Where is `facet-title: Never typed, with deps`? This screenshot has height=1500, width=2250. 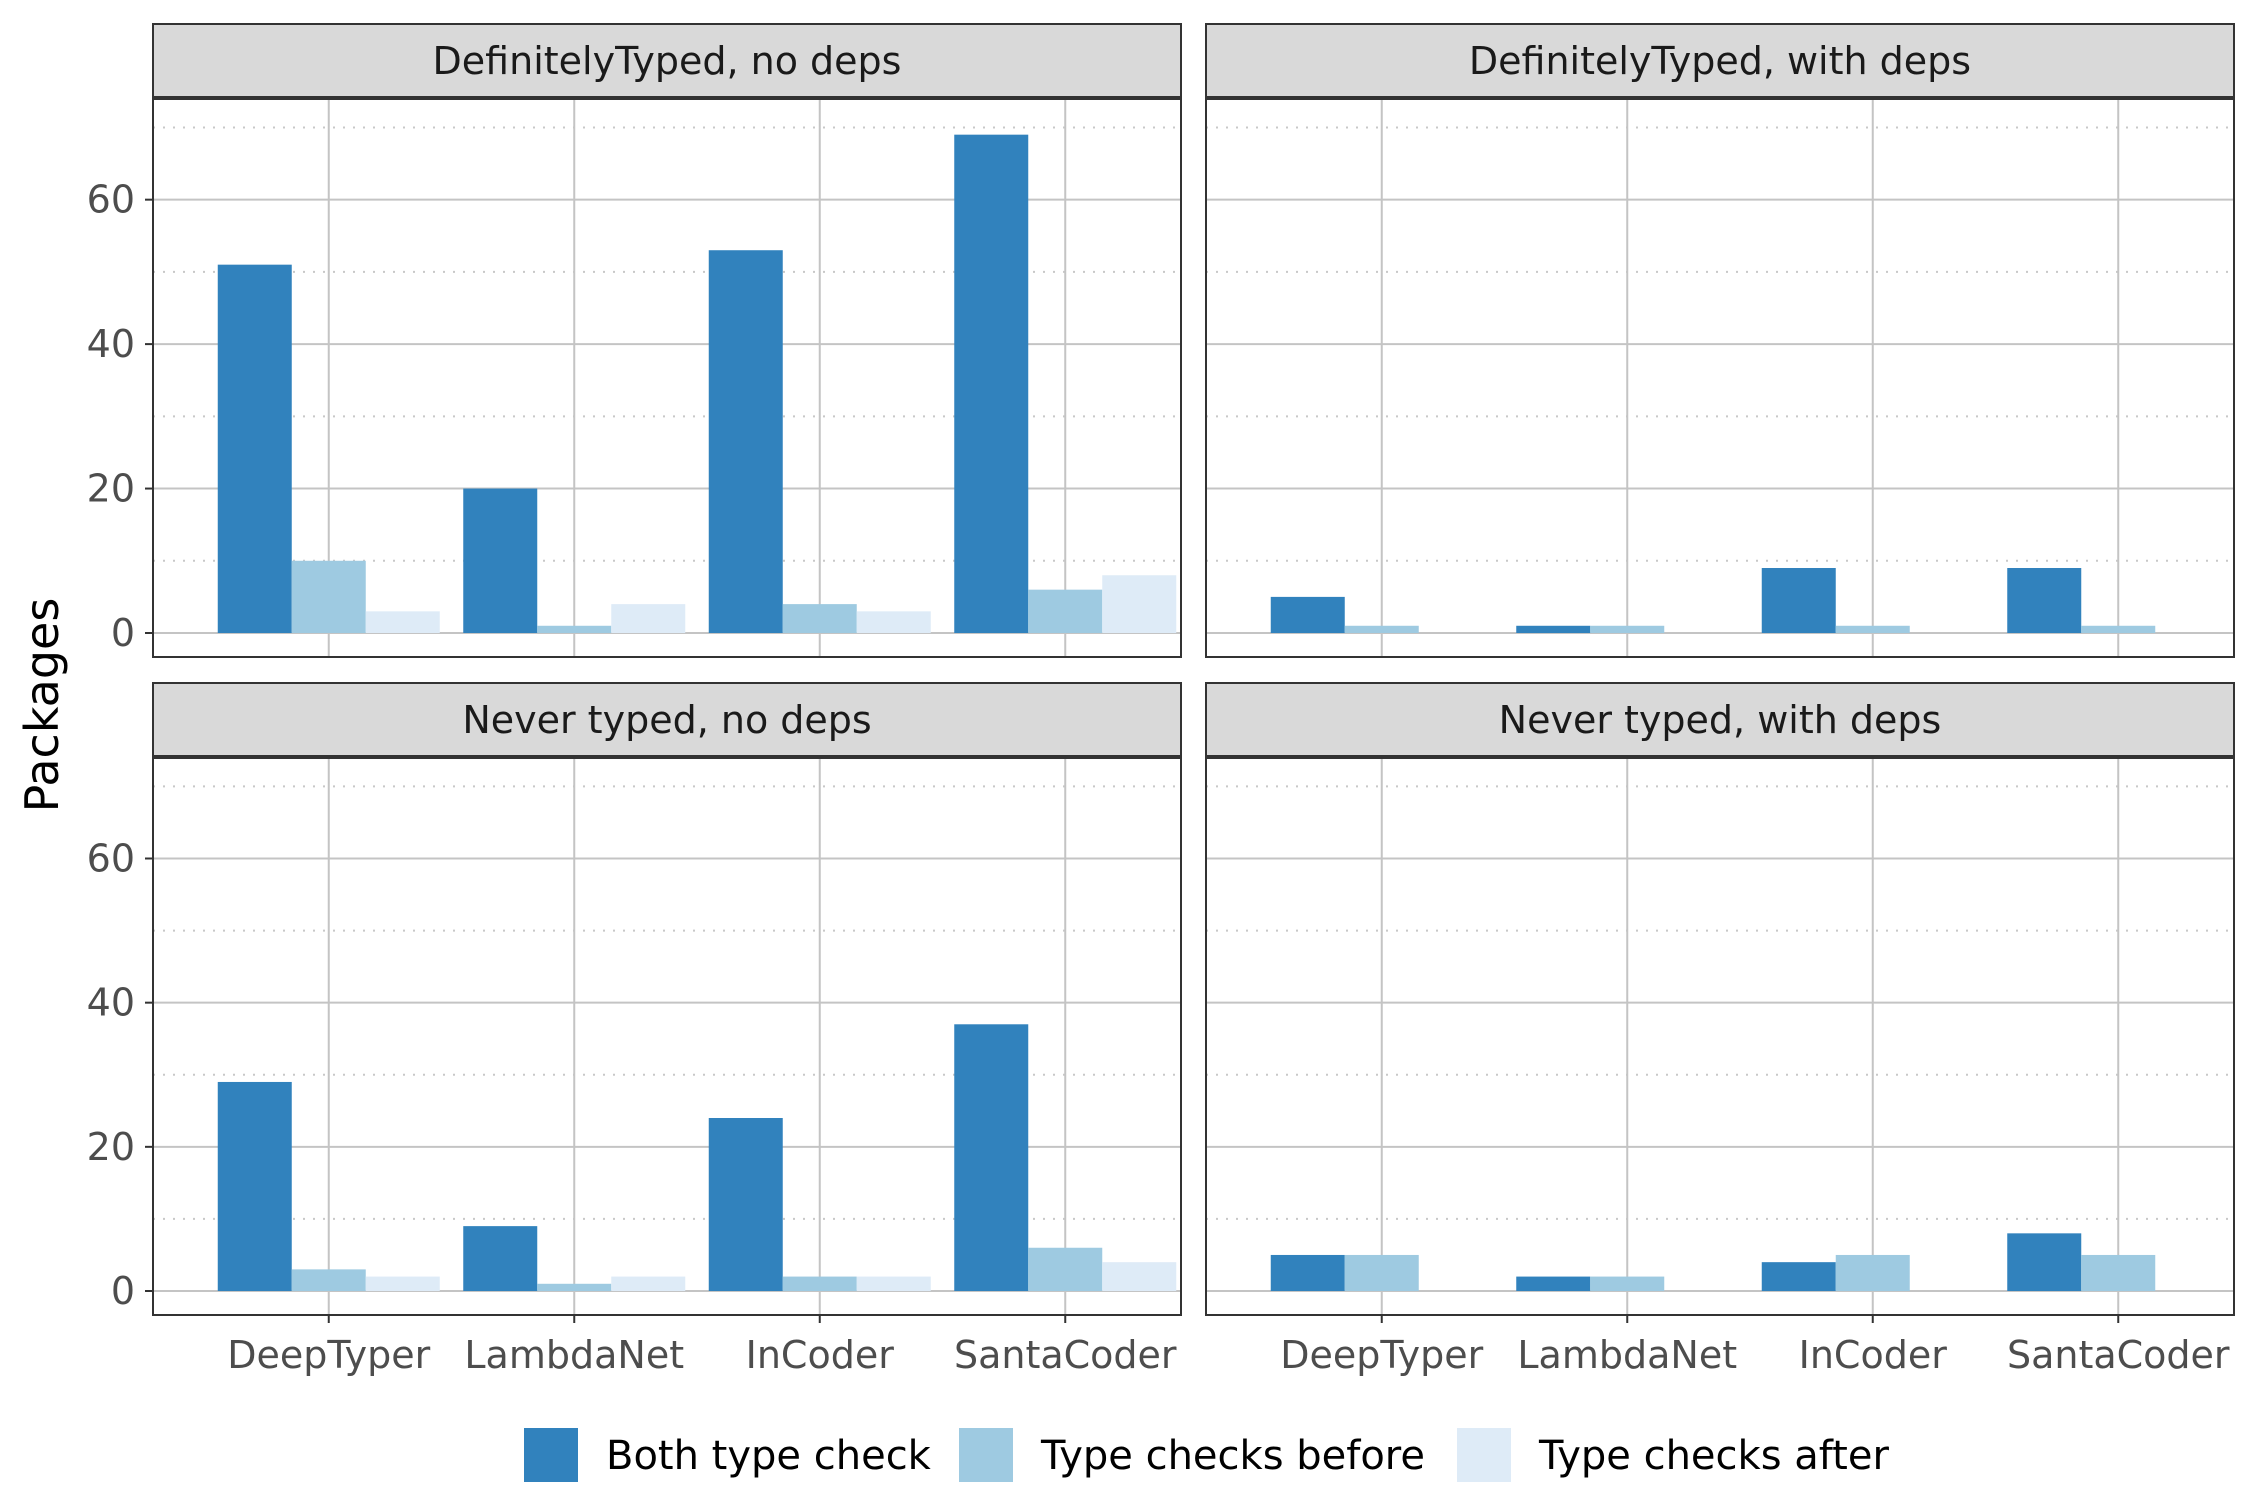 facet-title: Never typed, with deps is located at coordinates (1720, 720).